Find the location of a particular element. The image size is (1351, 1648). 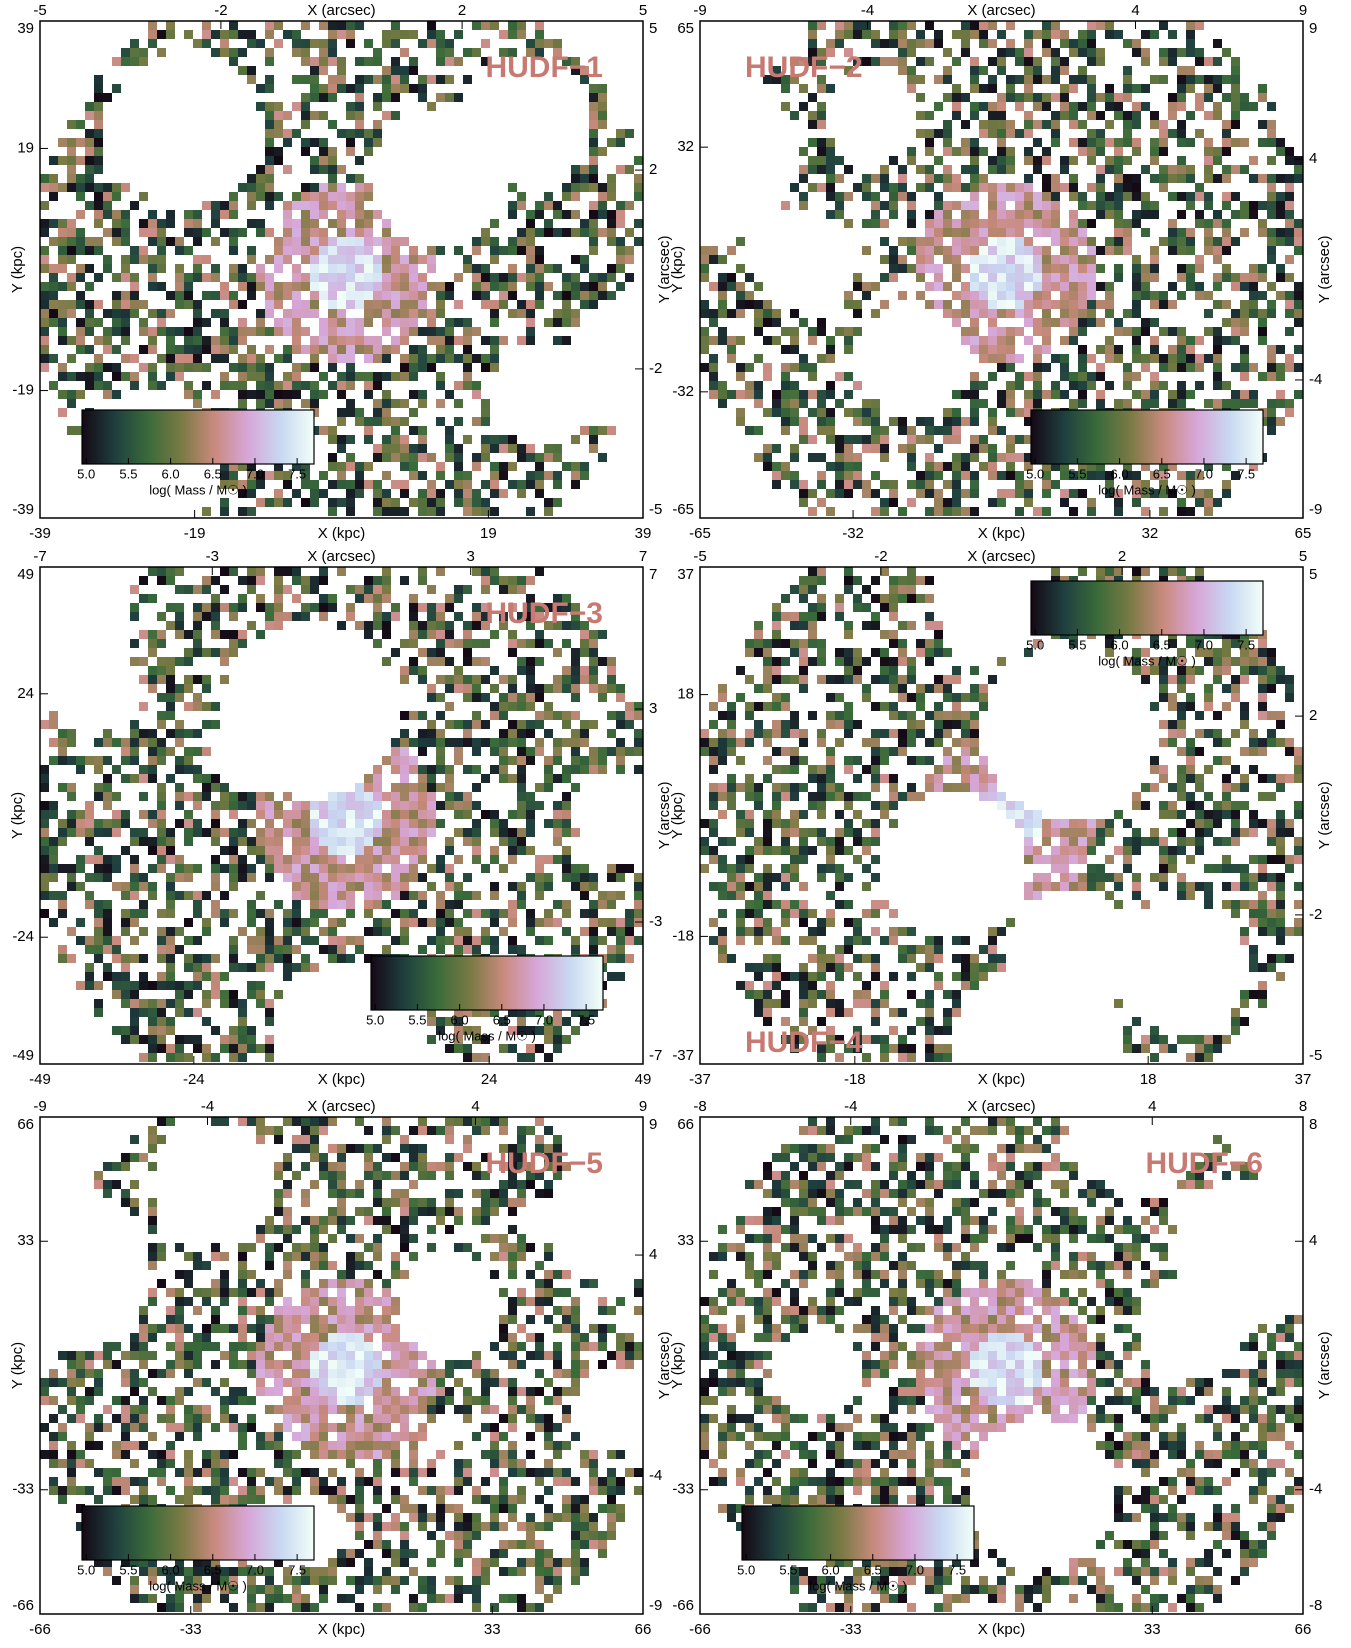

colorbar-tick-label: 6.5 is located at coordinates (213, 473).